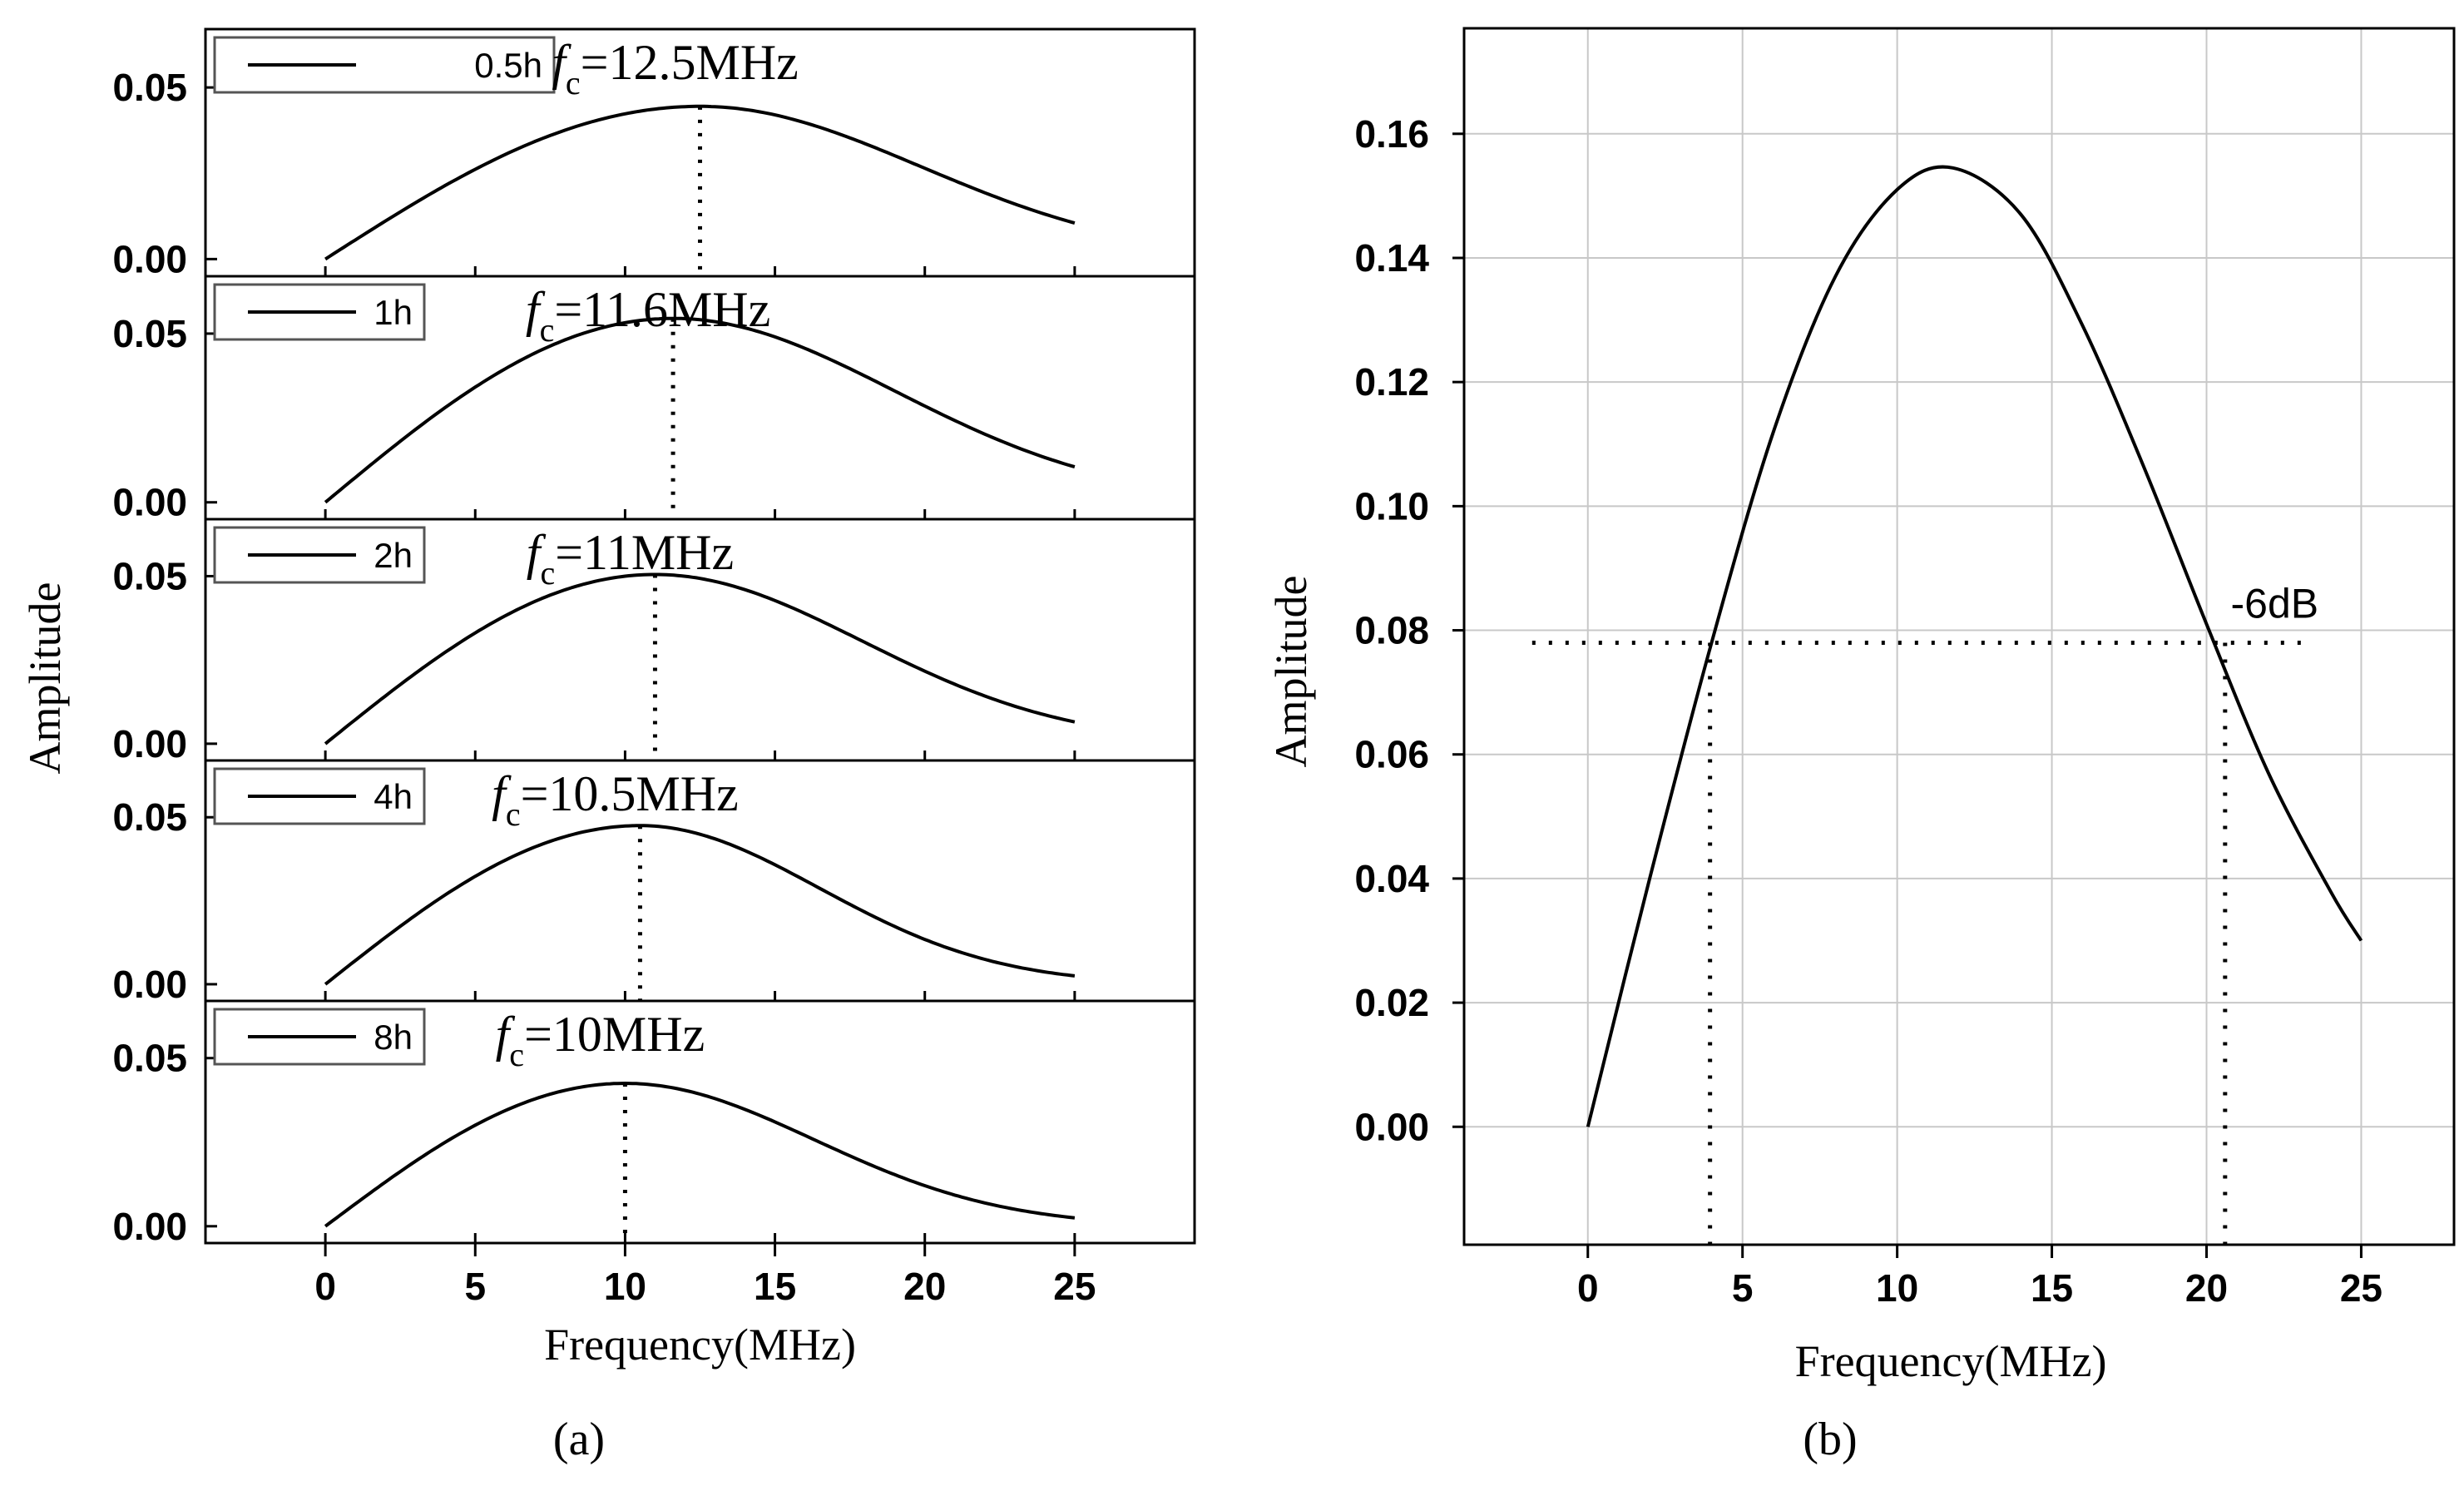 Image resolution: width=2464 pixels, height=1491 pixels. Describe the element at coordinates (1391, 258) in the screenshot. I see `y-tick-label: 0.14` at that location.